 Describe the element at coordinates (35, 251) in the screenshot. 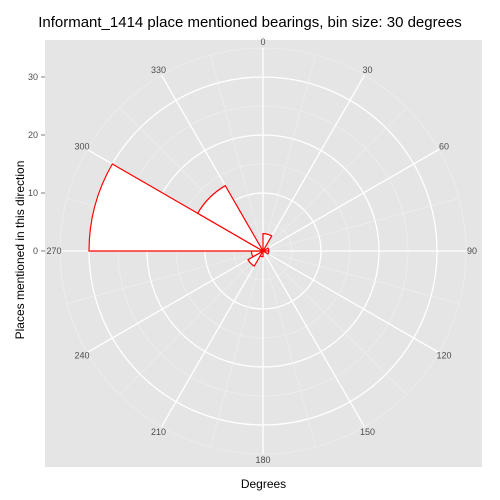

I see `radial-tick-label: 0` at that location.